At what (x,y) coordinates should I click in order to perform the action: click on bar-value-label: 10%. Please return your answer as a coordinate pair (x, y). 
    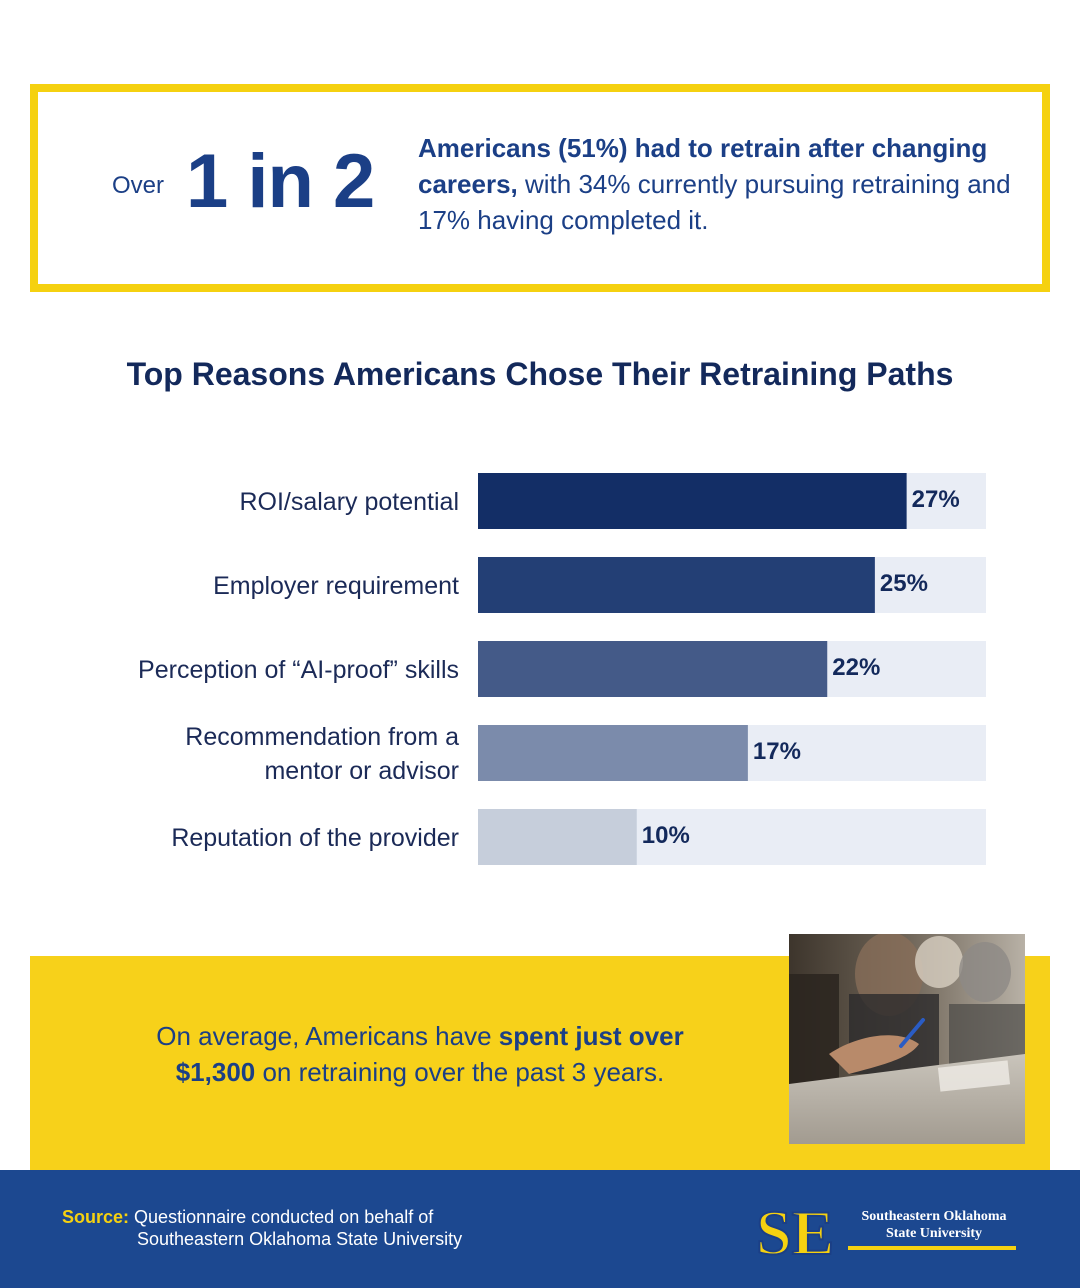
    Looking at the image, I should click on (666, 835).